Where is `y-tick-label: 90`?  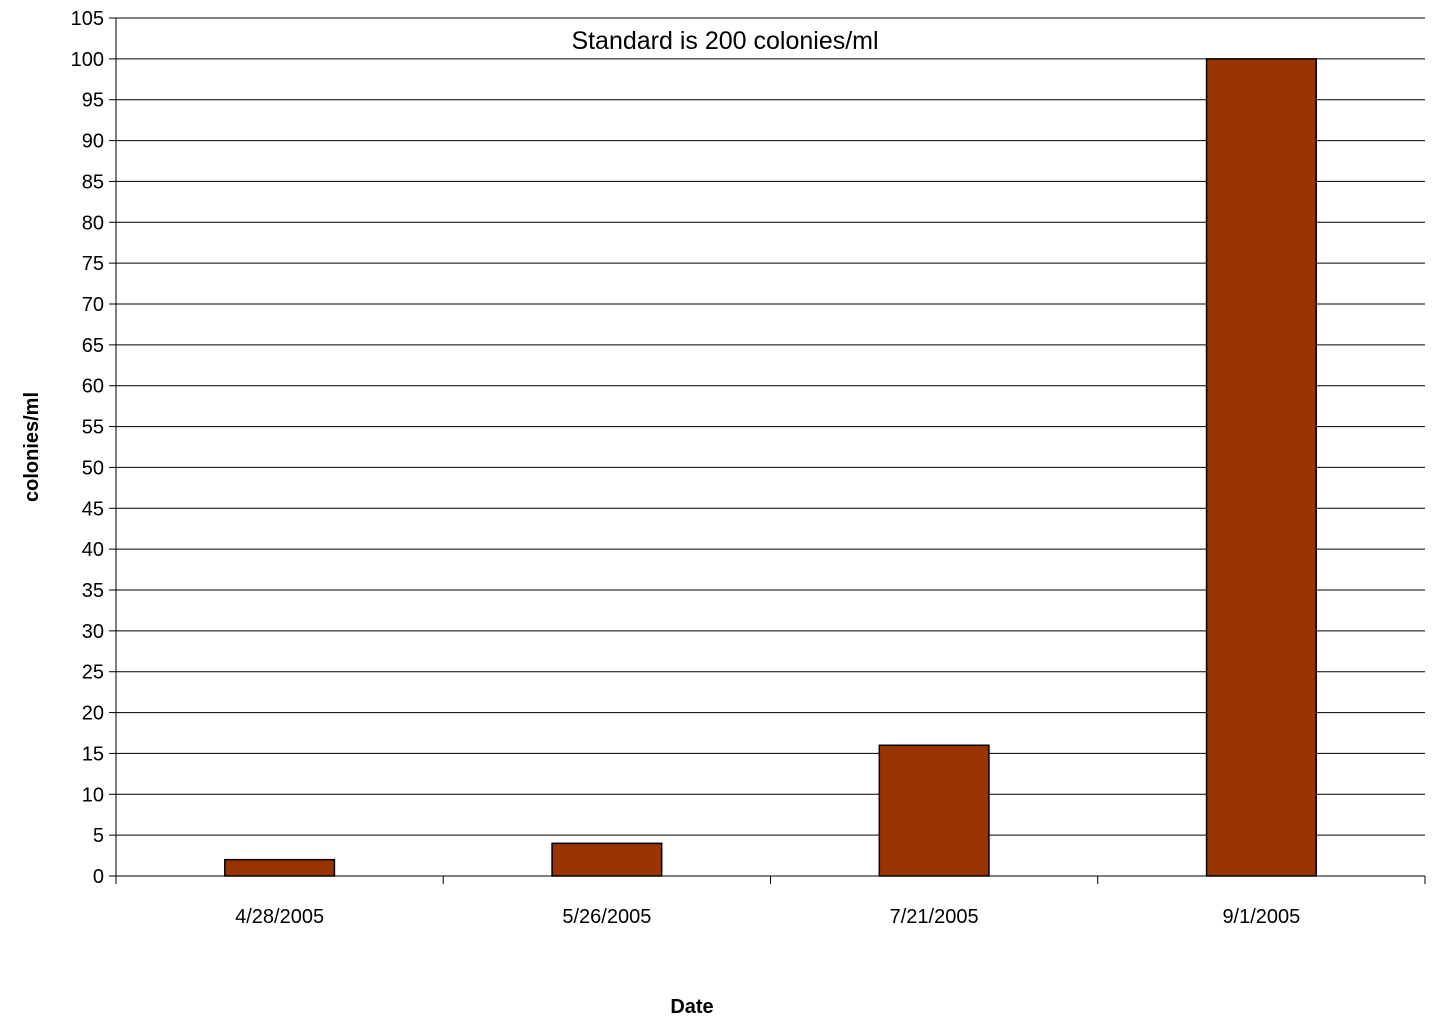 y-tick-label: 90 is located at coordinates (93, 142).